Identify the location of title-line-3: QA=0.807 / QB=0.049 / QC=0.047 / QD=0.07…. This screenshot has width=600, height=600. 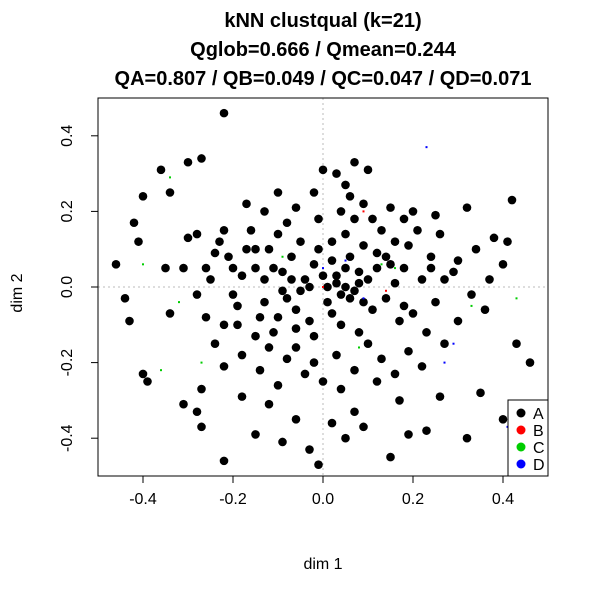
(323, 79).